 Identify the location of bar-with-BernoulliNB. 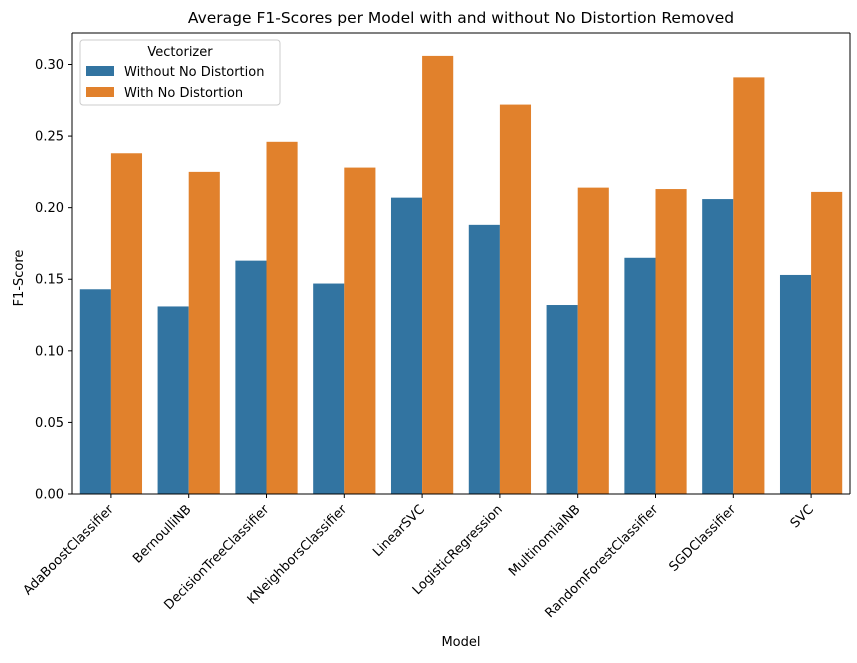
(204, 332).